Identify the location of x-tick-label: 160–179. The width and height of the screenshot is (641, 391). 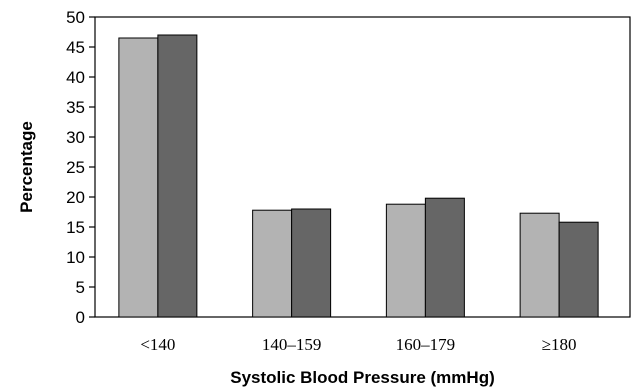
(426, 344).